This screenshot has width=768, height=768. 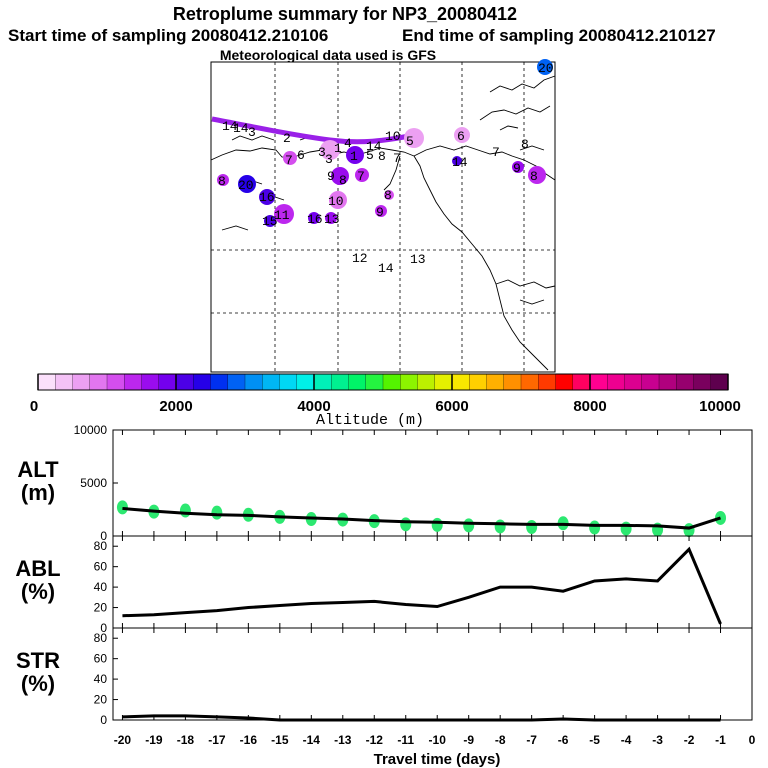 What do you see at coordinates (388, 195) in the screenshot?
I see `map-label-8f: 8` at bounding box center [388, 195].